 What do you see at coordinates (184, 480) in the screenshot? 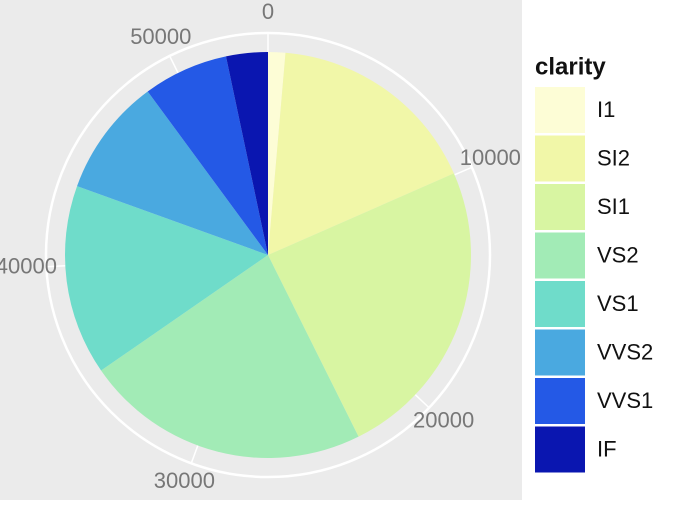
I see `angle-tick-label: 30000` at bounding box center [184, 480].